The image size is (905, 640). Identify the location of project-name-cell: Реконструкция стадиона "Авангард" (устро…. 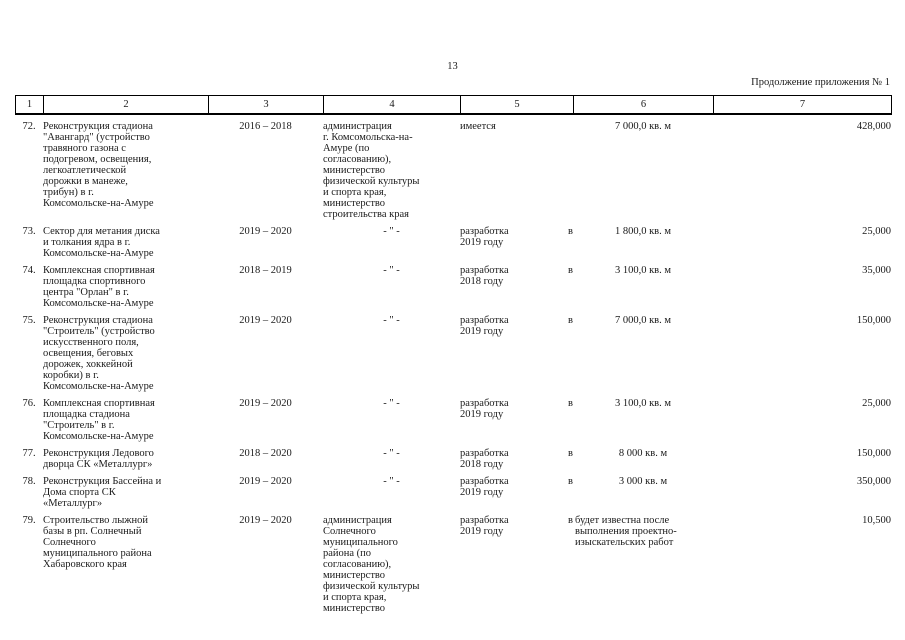
(98, 165).